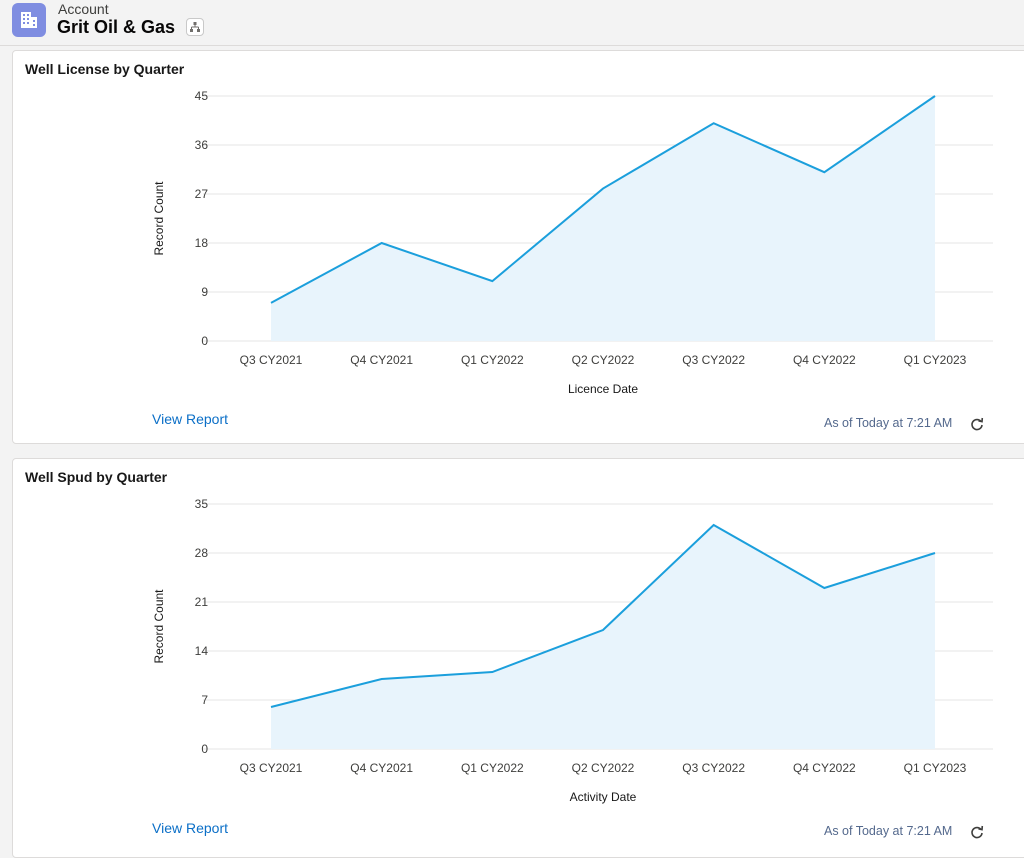  I want to click on hierarchy-icon, so click(195, 27).